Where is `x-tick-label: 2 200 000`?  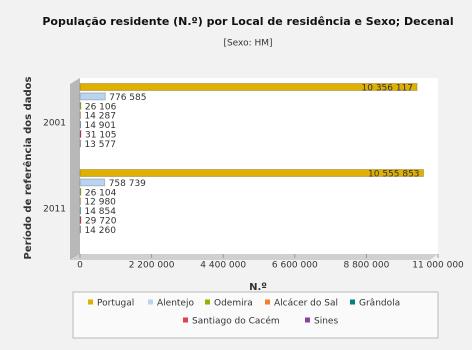 x-tick-label: 2 200 000 is located at coordinates (152, 266).